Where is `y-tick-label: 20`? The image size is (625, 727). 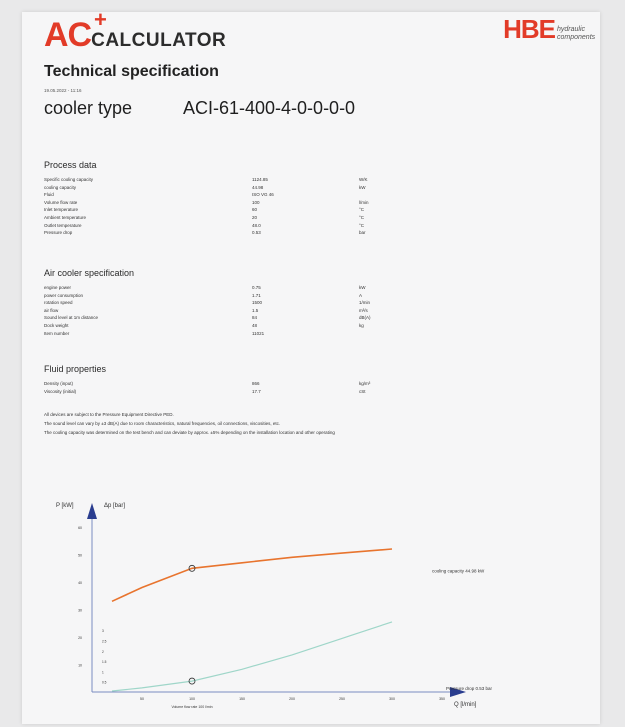
y-tick-label: 20 is located at coordinates (80, 638).